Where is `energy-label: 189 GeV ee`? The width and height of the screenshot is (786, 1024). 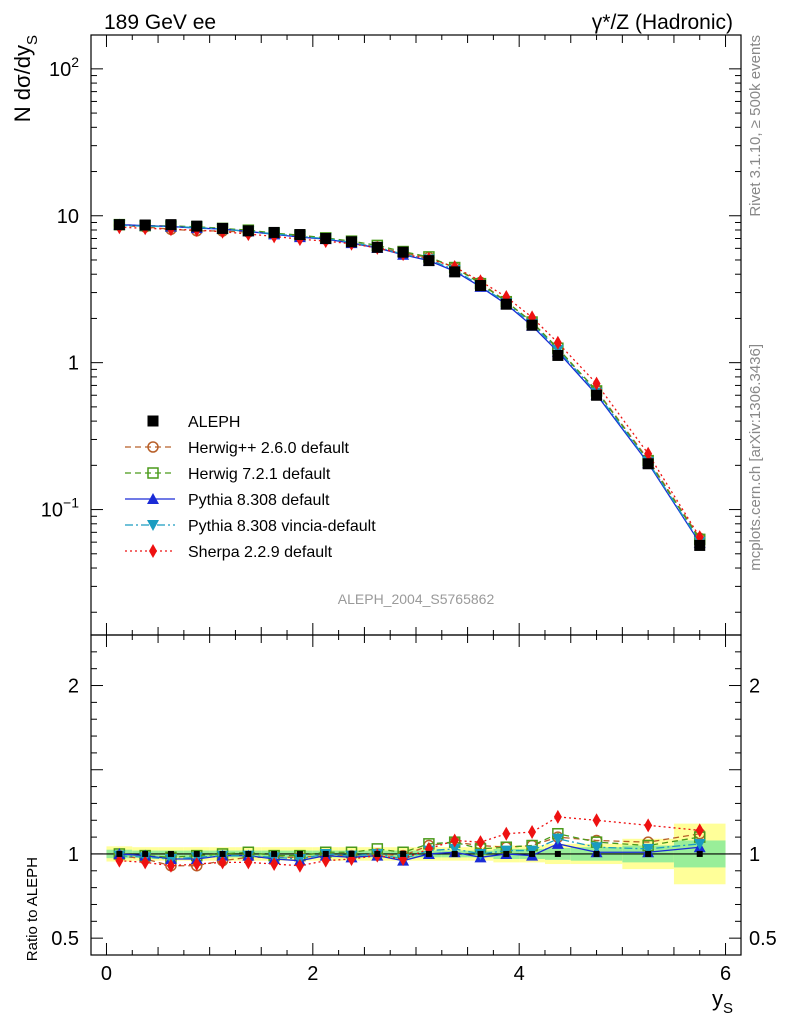
energy-label: 189 GeV ee is located at coordinates (160, 22).